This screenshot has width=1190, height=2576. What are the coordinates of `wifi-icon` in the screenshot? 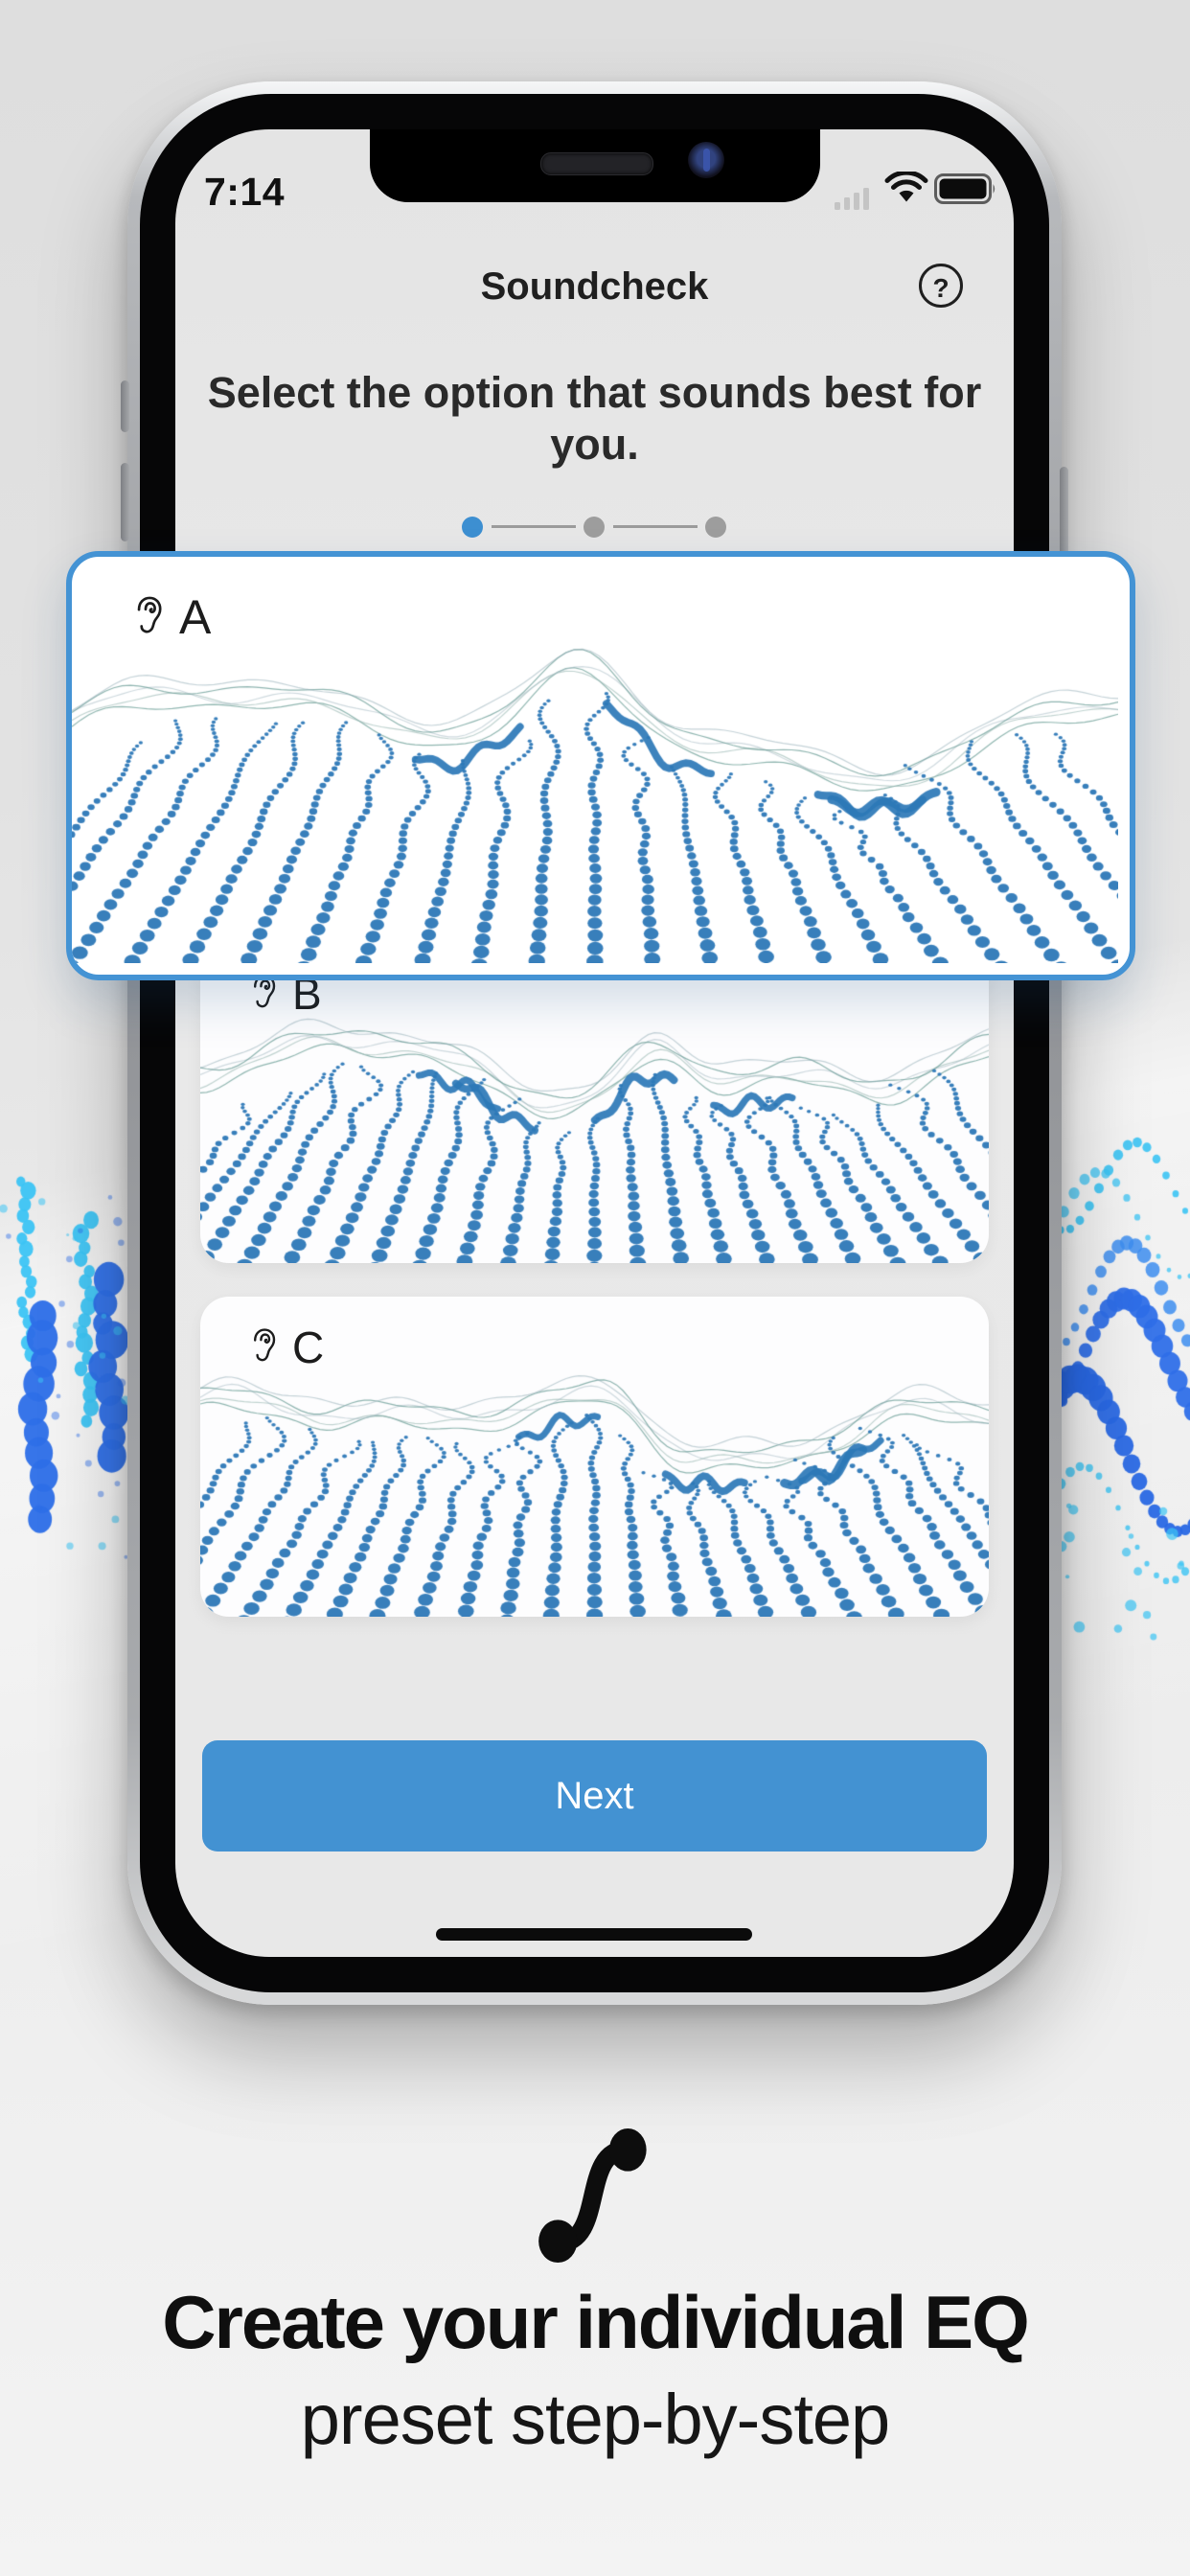 It's located at (906, 187).